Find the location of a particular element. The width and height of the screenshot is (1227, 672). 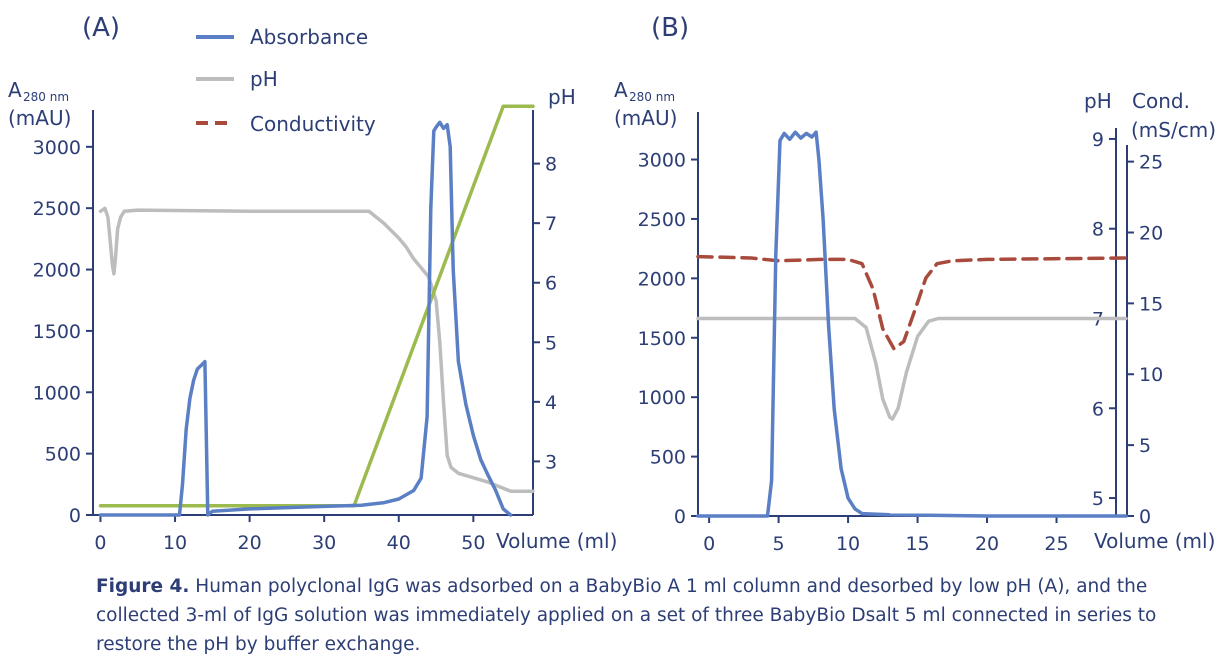

panel-a-yleft-axis-tick-label: 1000 is located at coordinates (57, 393).